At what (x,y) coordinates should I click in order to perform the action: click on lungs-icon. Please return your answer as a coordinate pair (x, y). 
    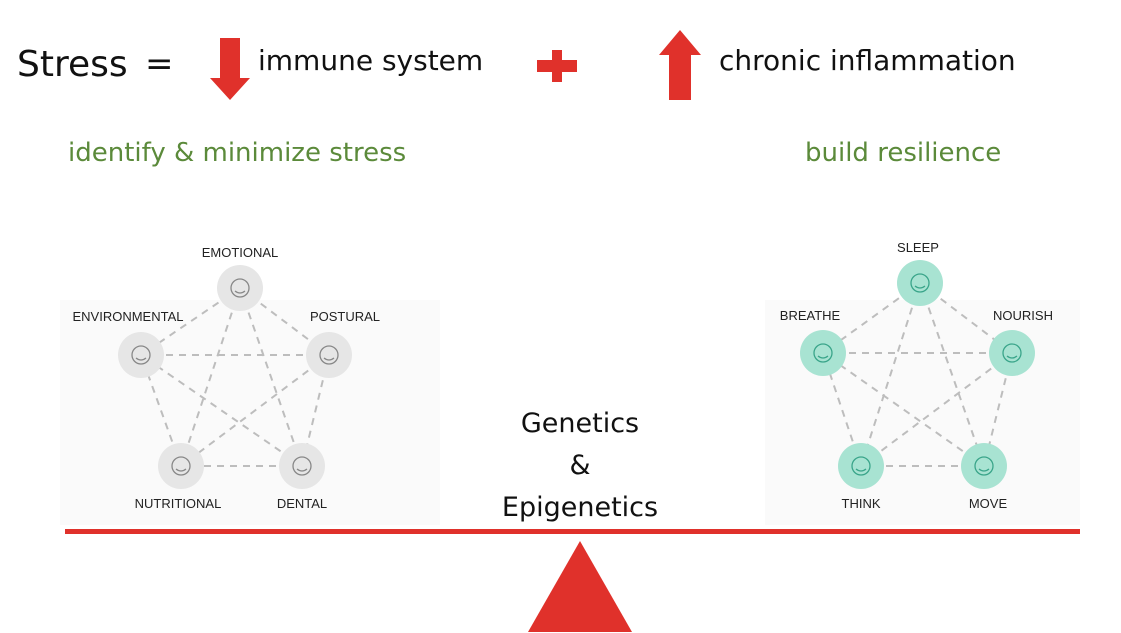
    Looking at the image, I should click on (823, 353).